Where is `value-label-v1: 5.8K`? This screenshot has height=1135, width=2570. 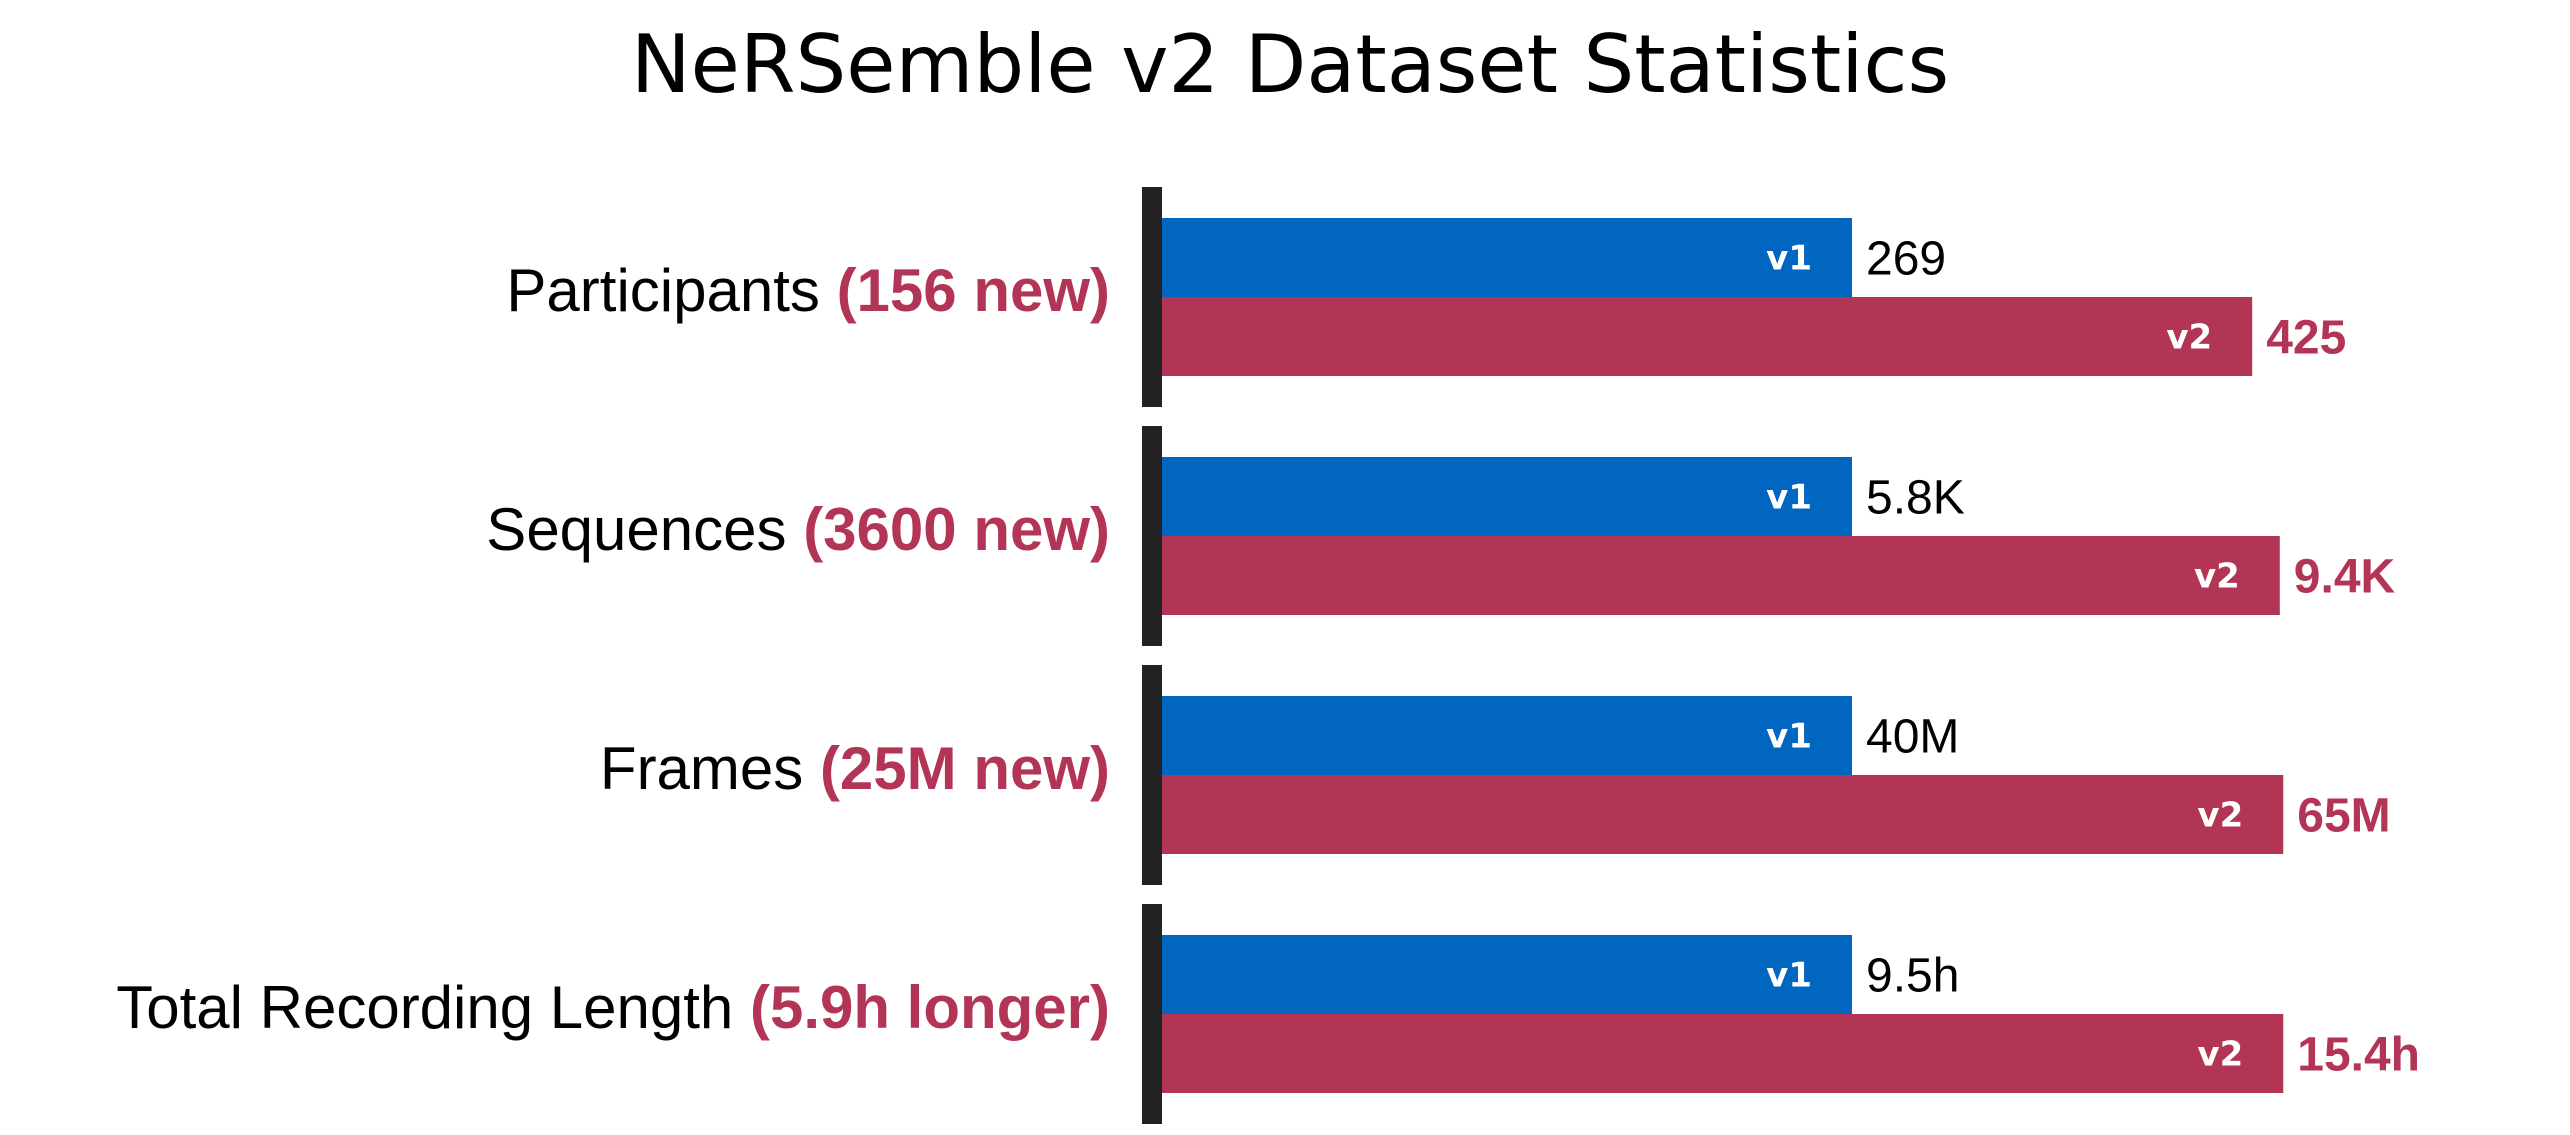
value-label-v1: 5.8K is located at coordinates (1915, 498).